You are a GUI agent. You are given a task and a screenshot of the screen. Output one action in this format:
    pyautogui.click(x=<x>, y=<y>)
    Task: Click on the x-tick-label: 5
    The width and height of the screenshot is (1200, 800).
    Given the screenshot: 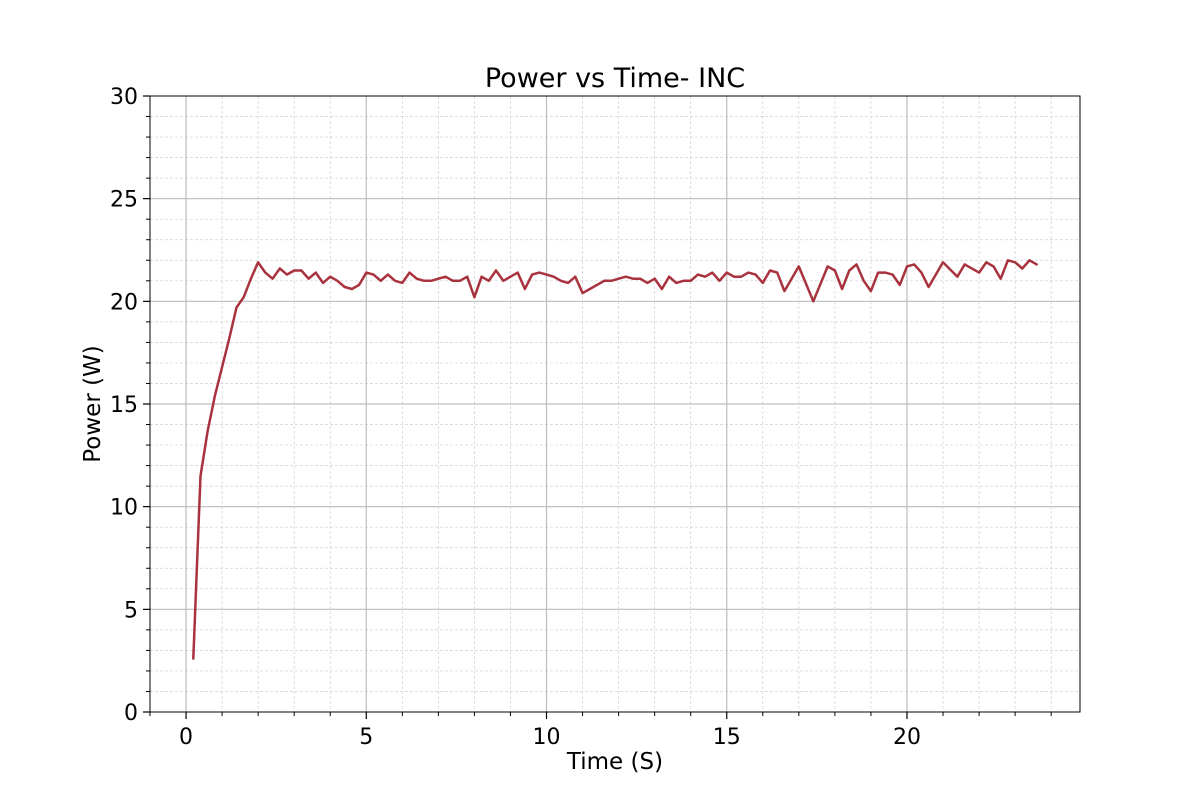 What is the action you would take?
    pyautogui.click(x=366, y=737)
    